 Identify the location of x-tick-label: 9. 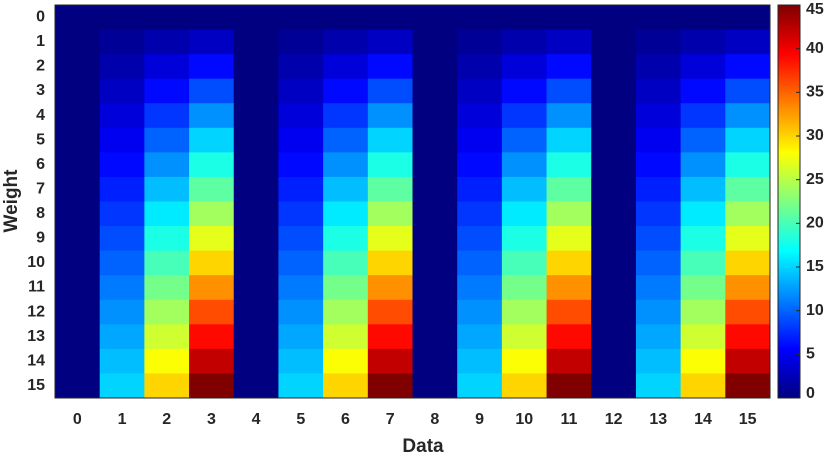
(479, 419).